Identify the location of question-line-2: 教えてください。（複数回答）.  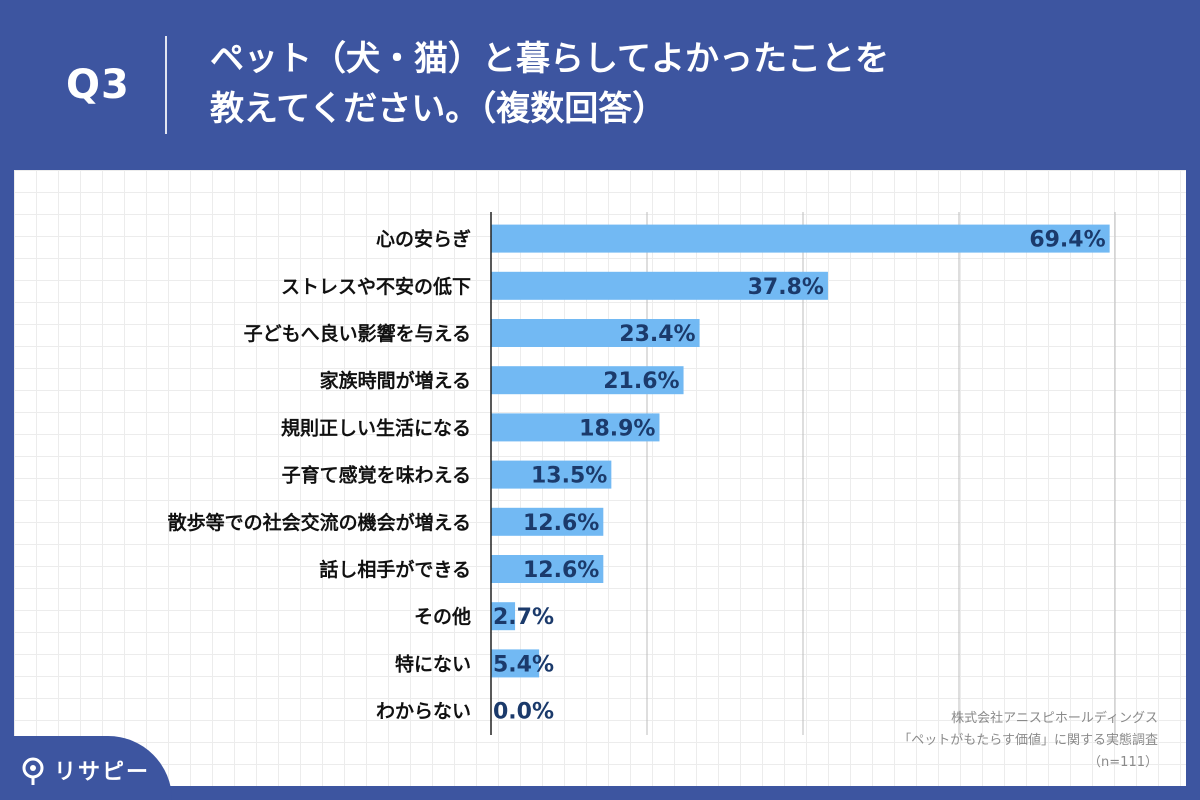
(438, 109).